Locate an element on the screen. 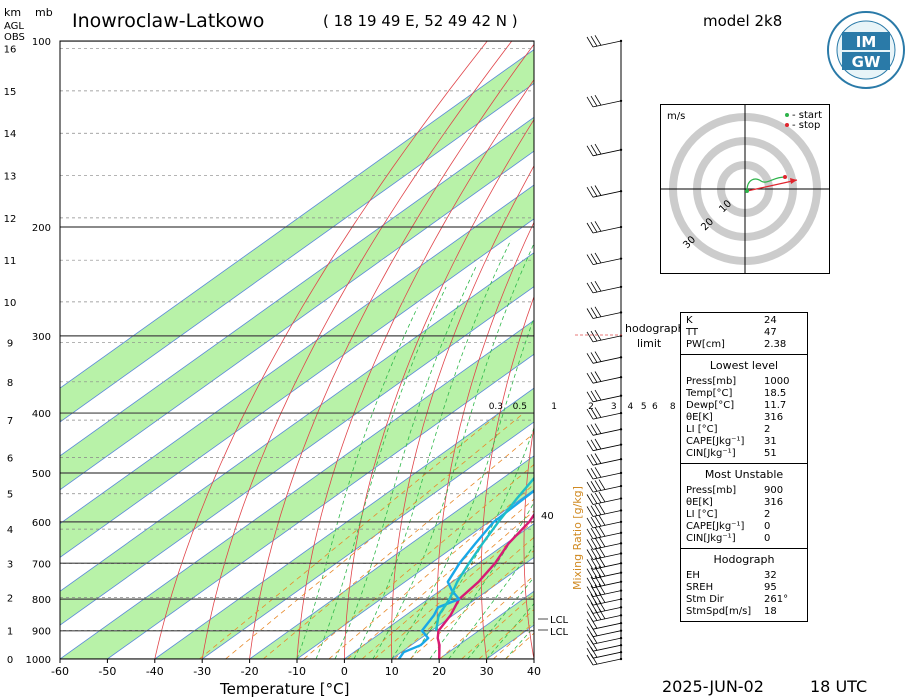 The image size is (910, 700). pressure-tick-label: 1000 is located at coordinates (38, 660).